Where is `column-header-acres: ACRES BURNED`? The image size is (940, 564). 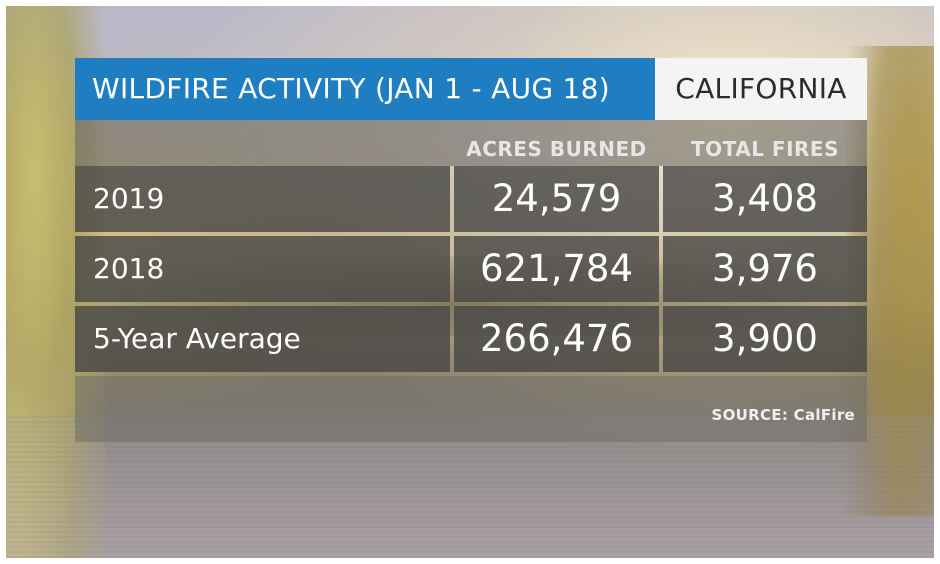 column-header-acres: ACRES BURNED is located at coordinates (556, 149).